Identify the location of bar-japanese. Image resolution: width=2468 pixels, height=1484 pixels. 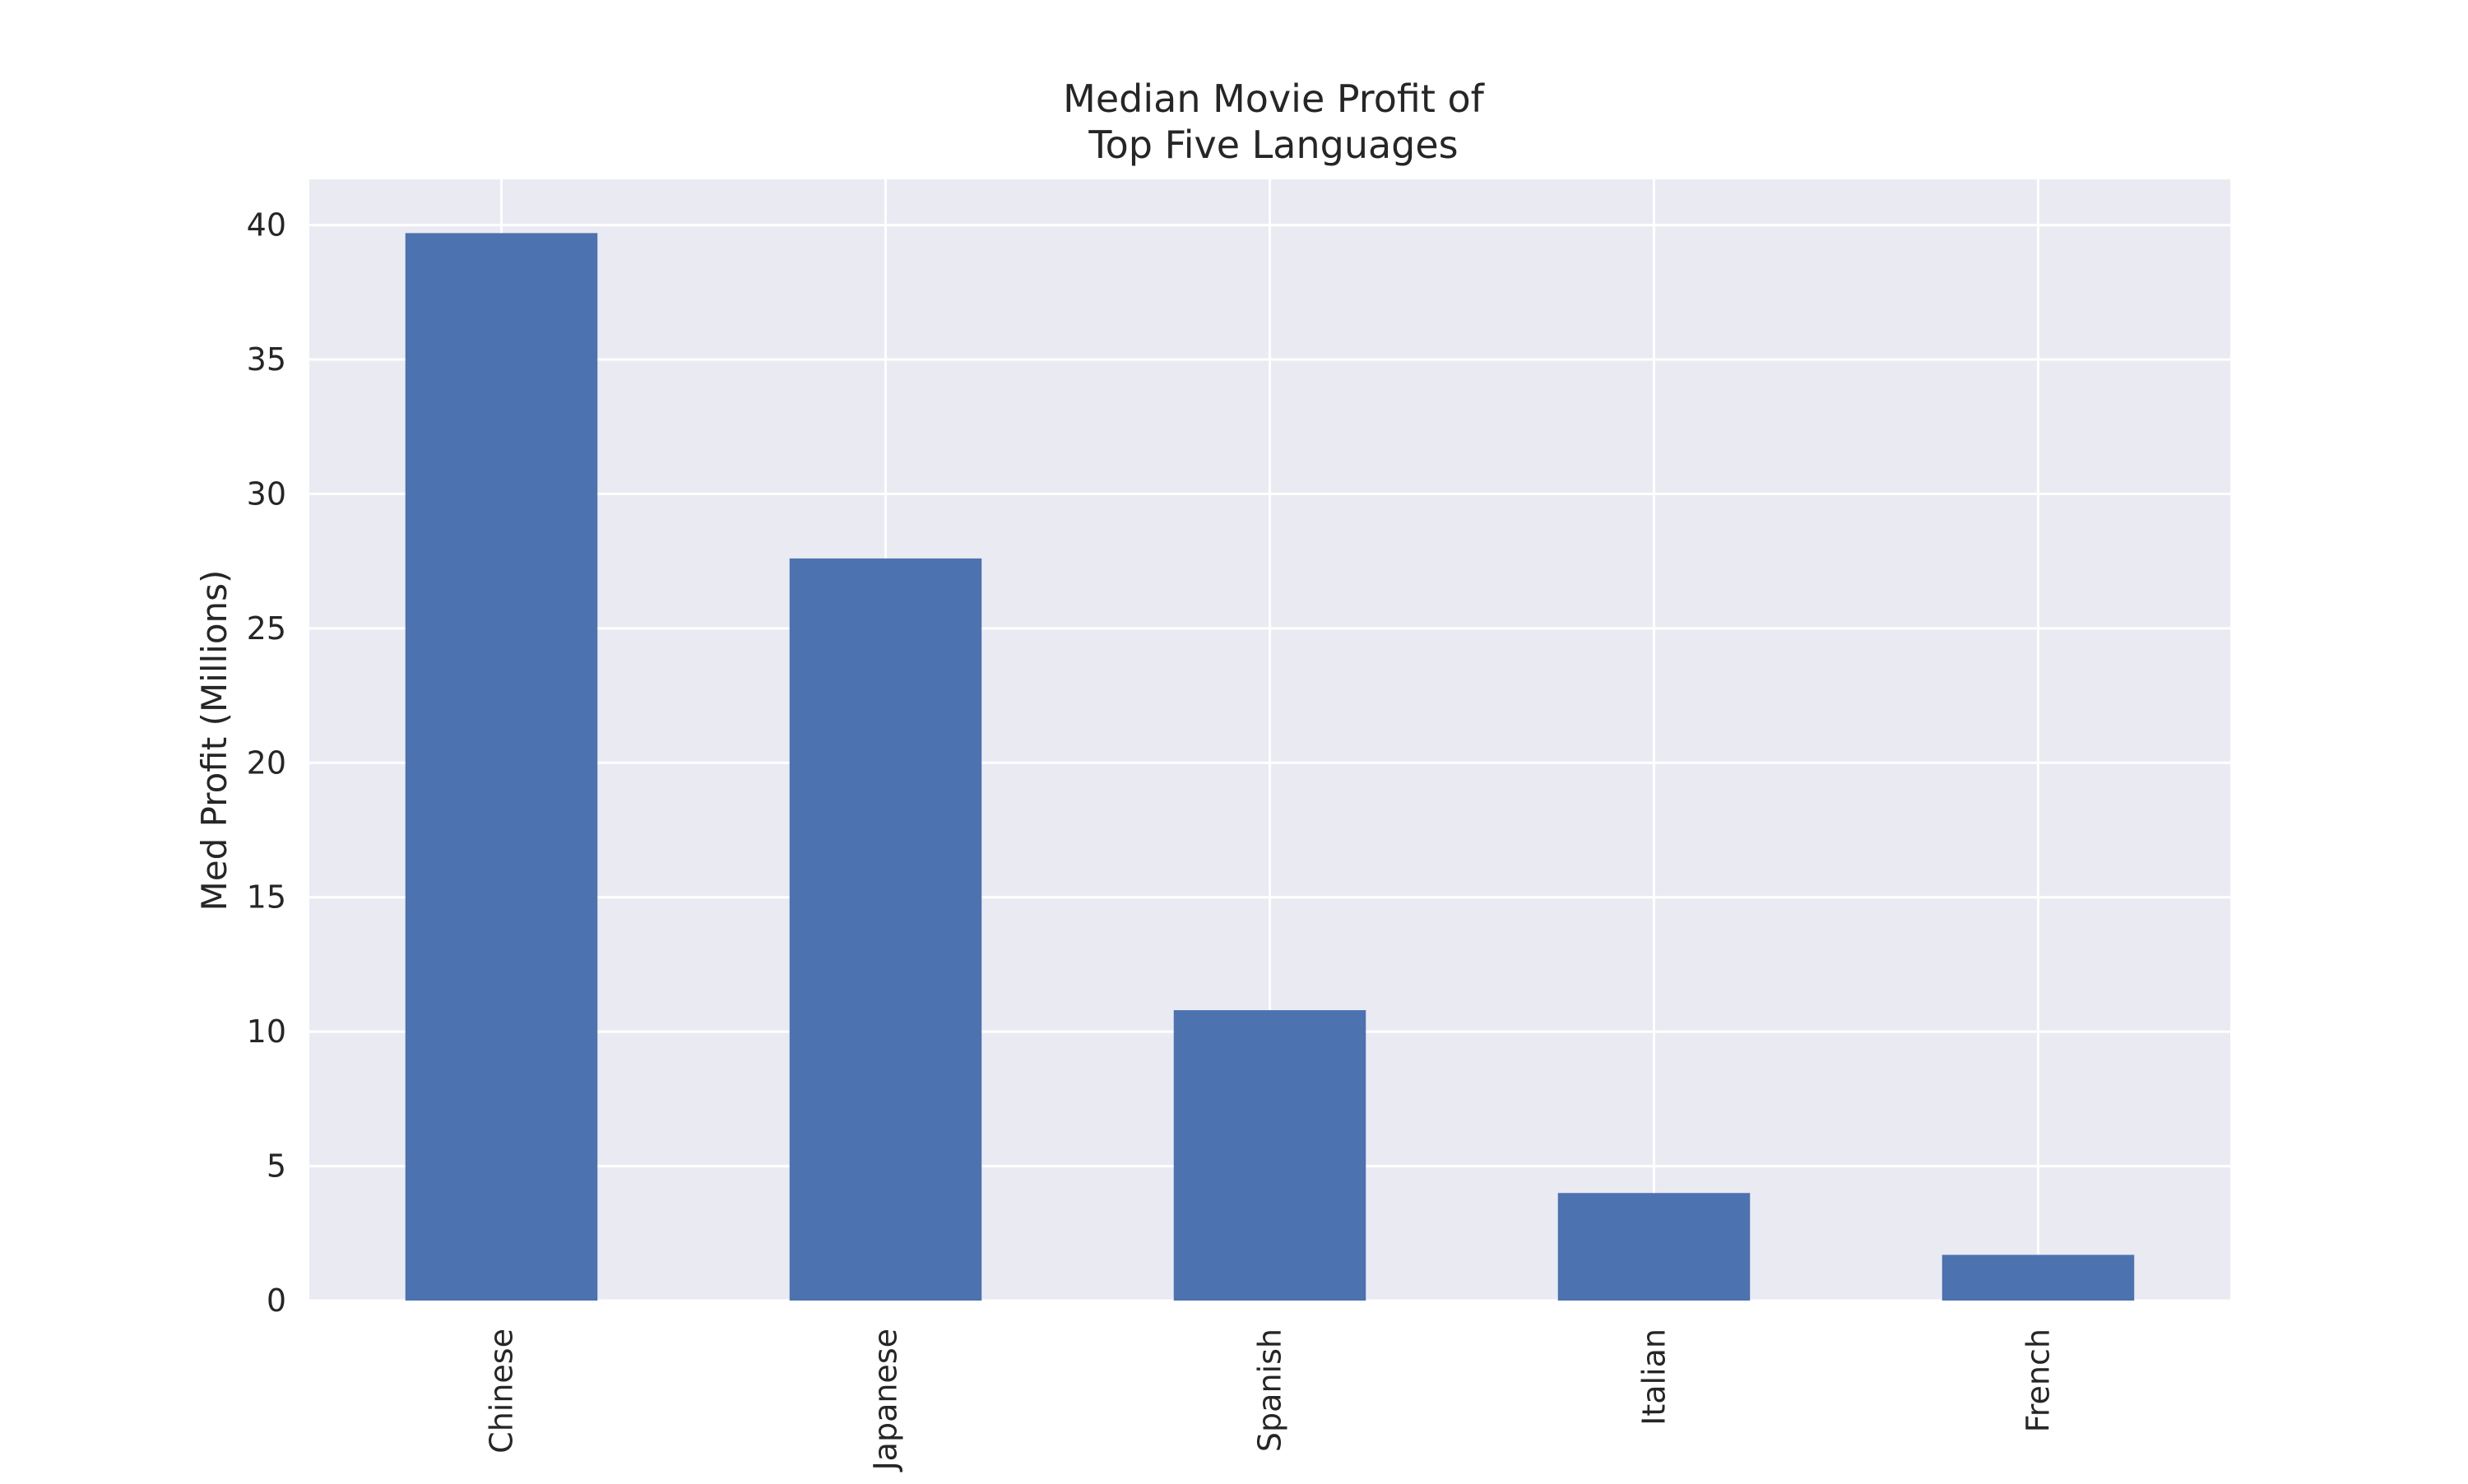
(885, 930).